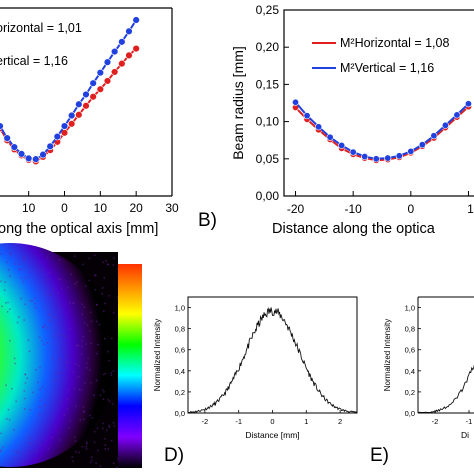 The height and width of the screenshot is (474, 474). I want to click on x-tick-label: -20, so click(296, 209).